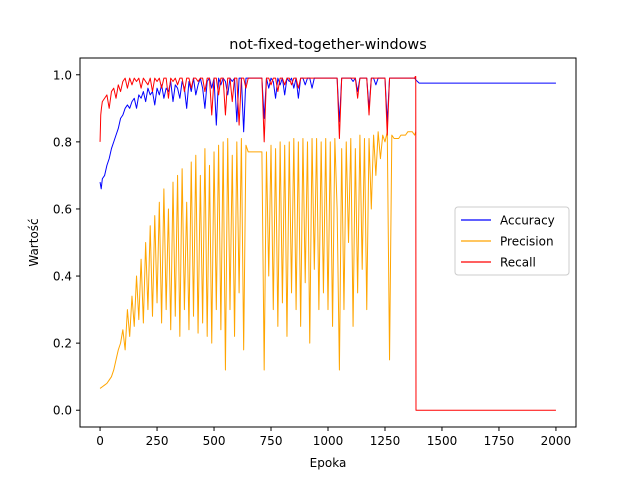 The width and height of the screenshot is (640, 480). What do you see at coordinates (518, 263) in the screenshot?
I see `legend-label-recall: Recall` at bounding box center [518, 263].